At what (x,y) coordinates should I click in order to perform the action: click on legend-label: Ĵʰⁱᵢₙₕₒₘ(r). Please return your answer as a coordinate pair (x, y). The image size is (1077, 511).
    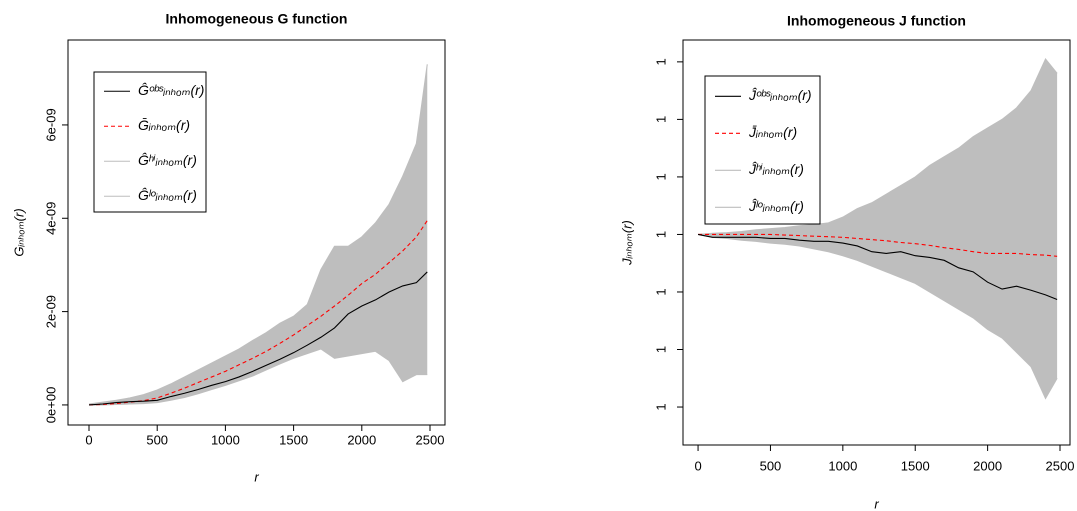
    Looking at the image, I should click on (776, 169).